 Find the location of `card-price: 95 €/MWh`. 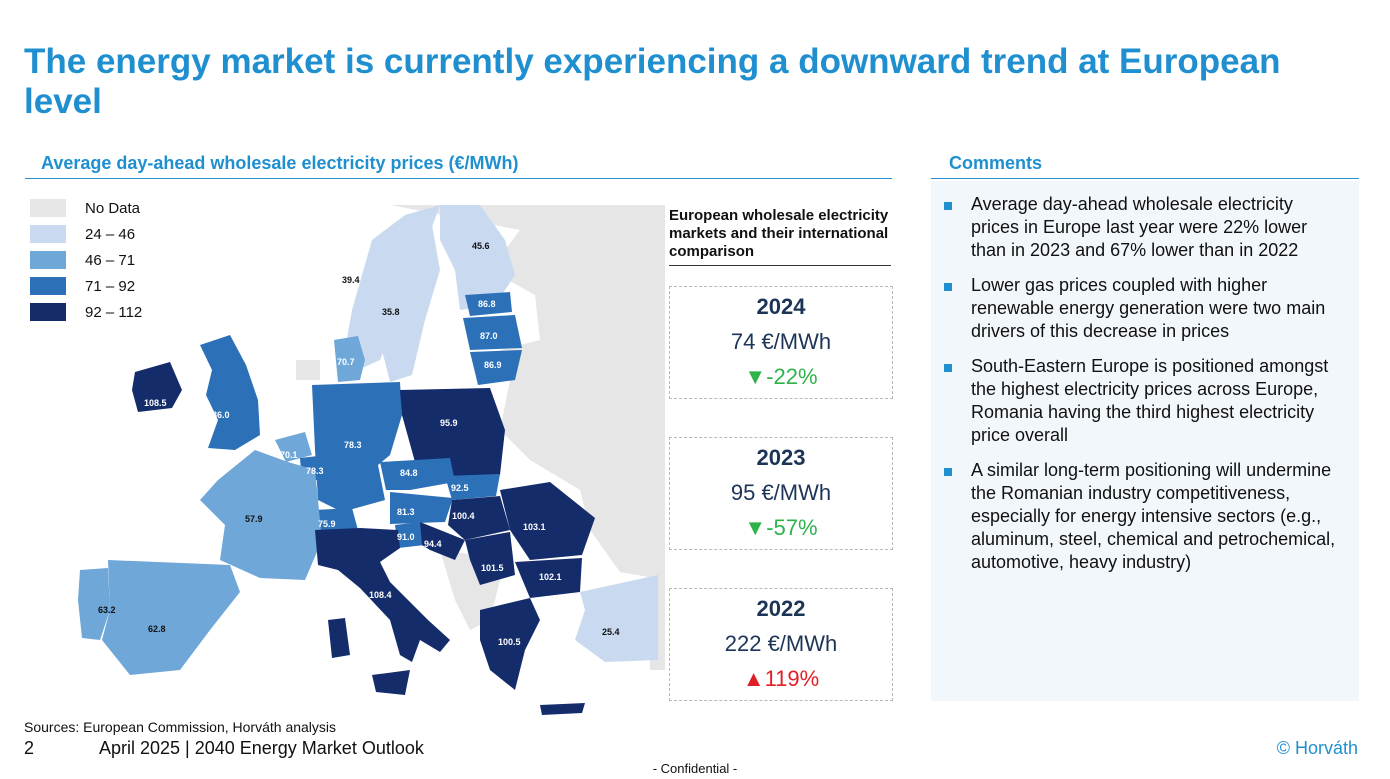

card-price: 95 €/MWh is located at coordinates (781, 492).